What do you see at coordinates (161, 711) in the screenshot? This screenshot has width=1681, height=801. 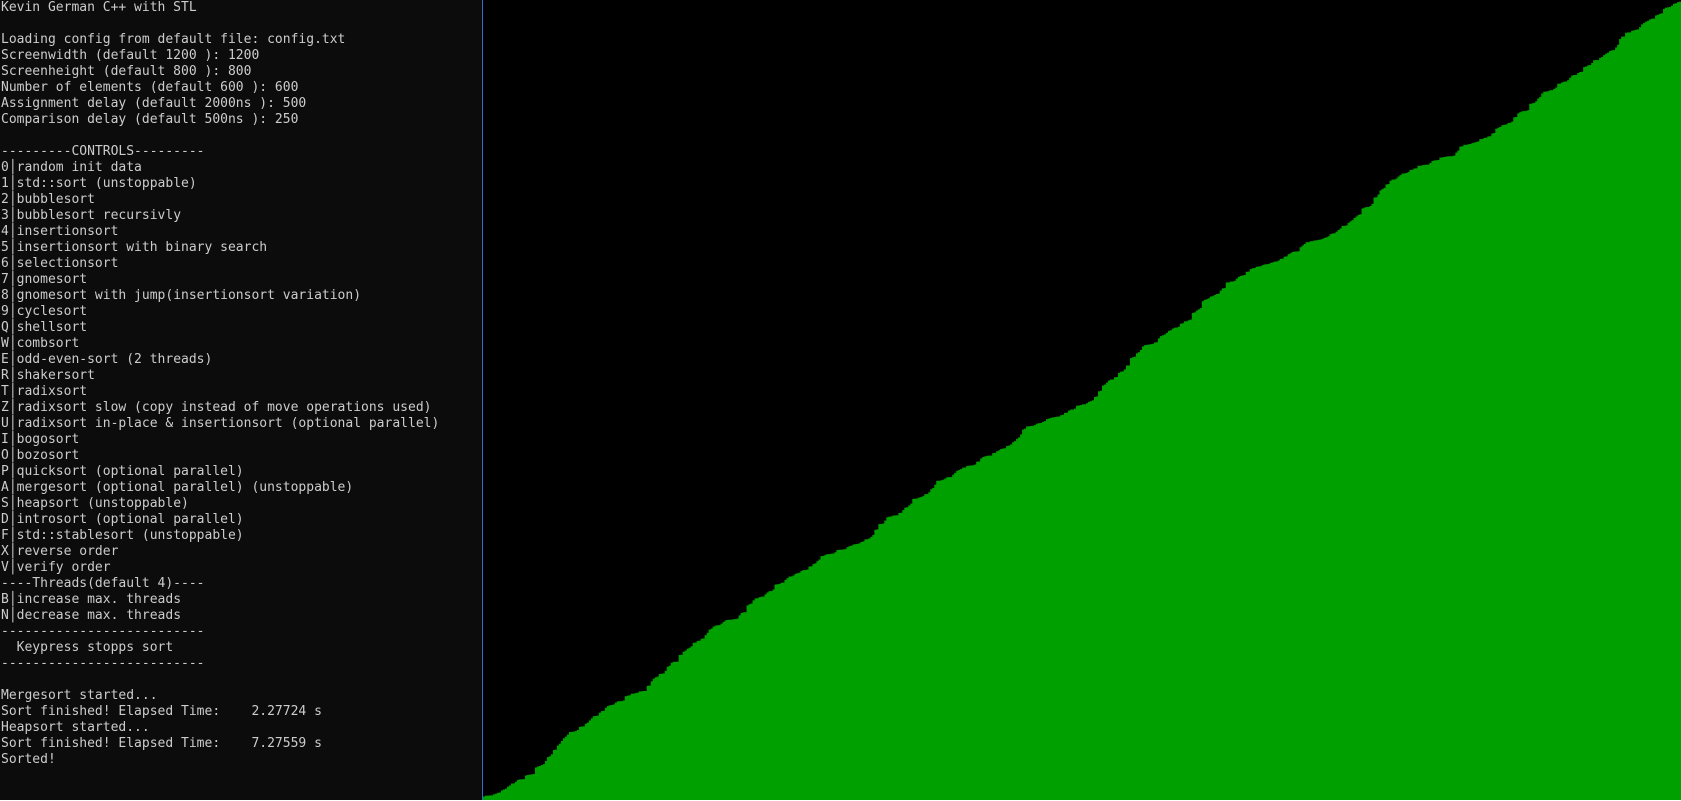 I see `log-line: Sort finished! Elapsed Time: 2.27724 s` at bounding box center [161, 711].